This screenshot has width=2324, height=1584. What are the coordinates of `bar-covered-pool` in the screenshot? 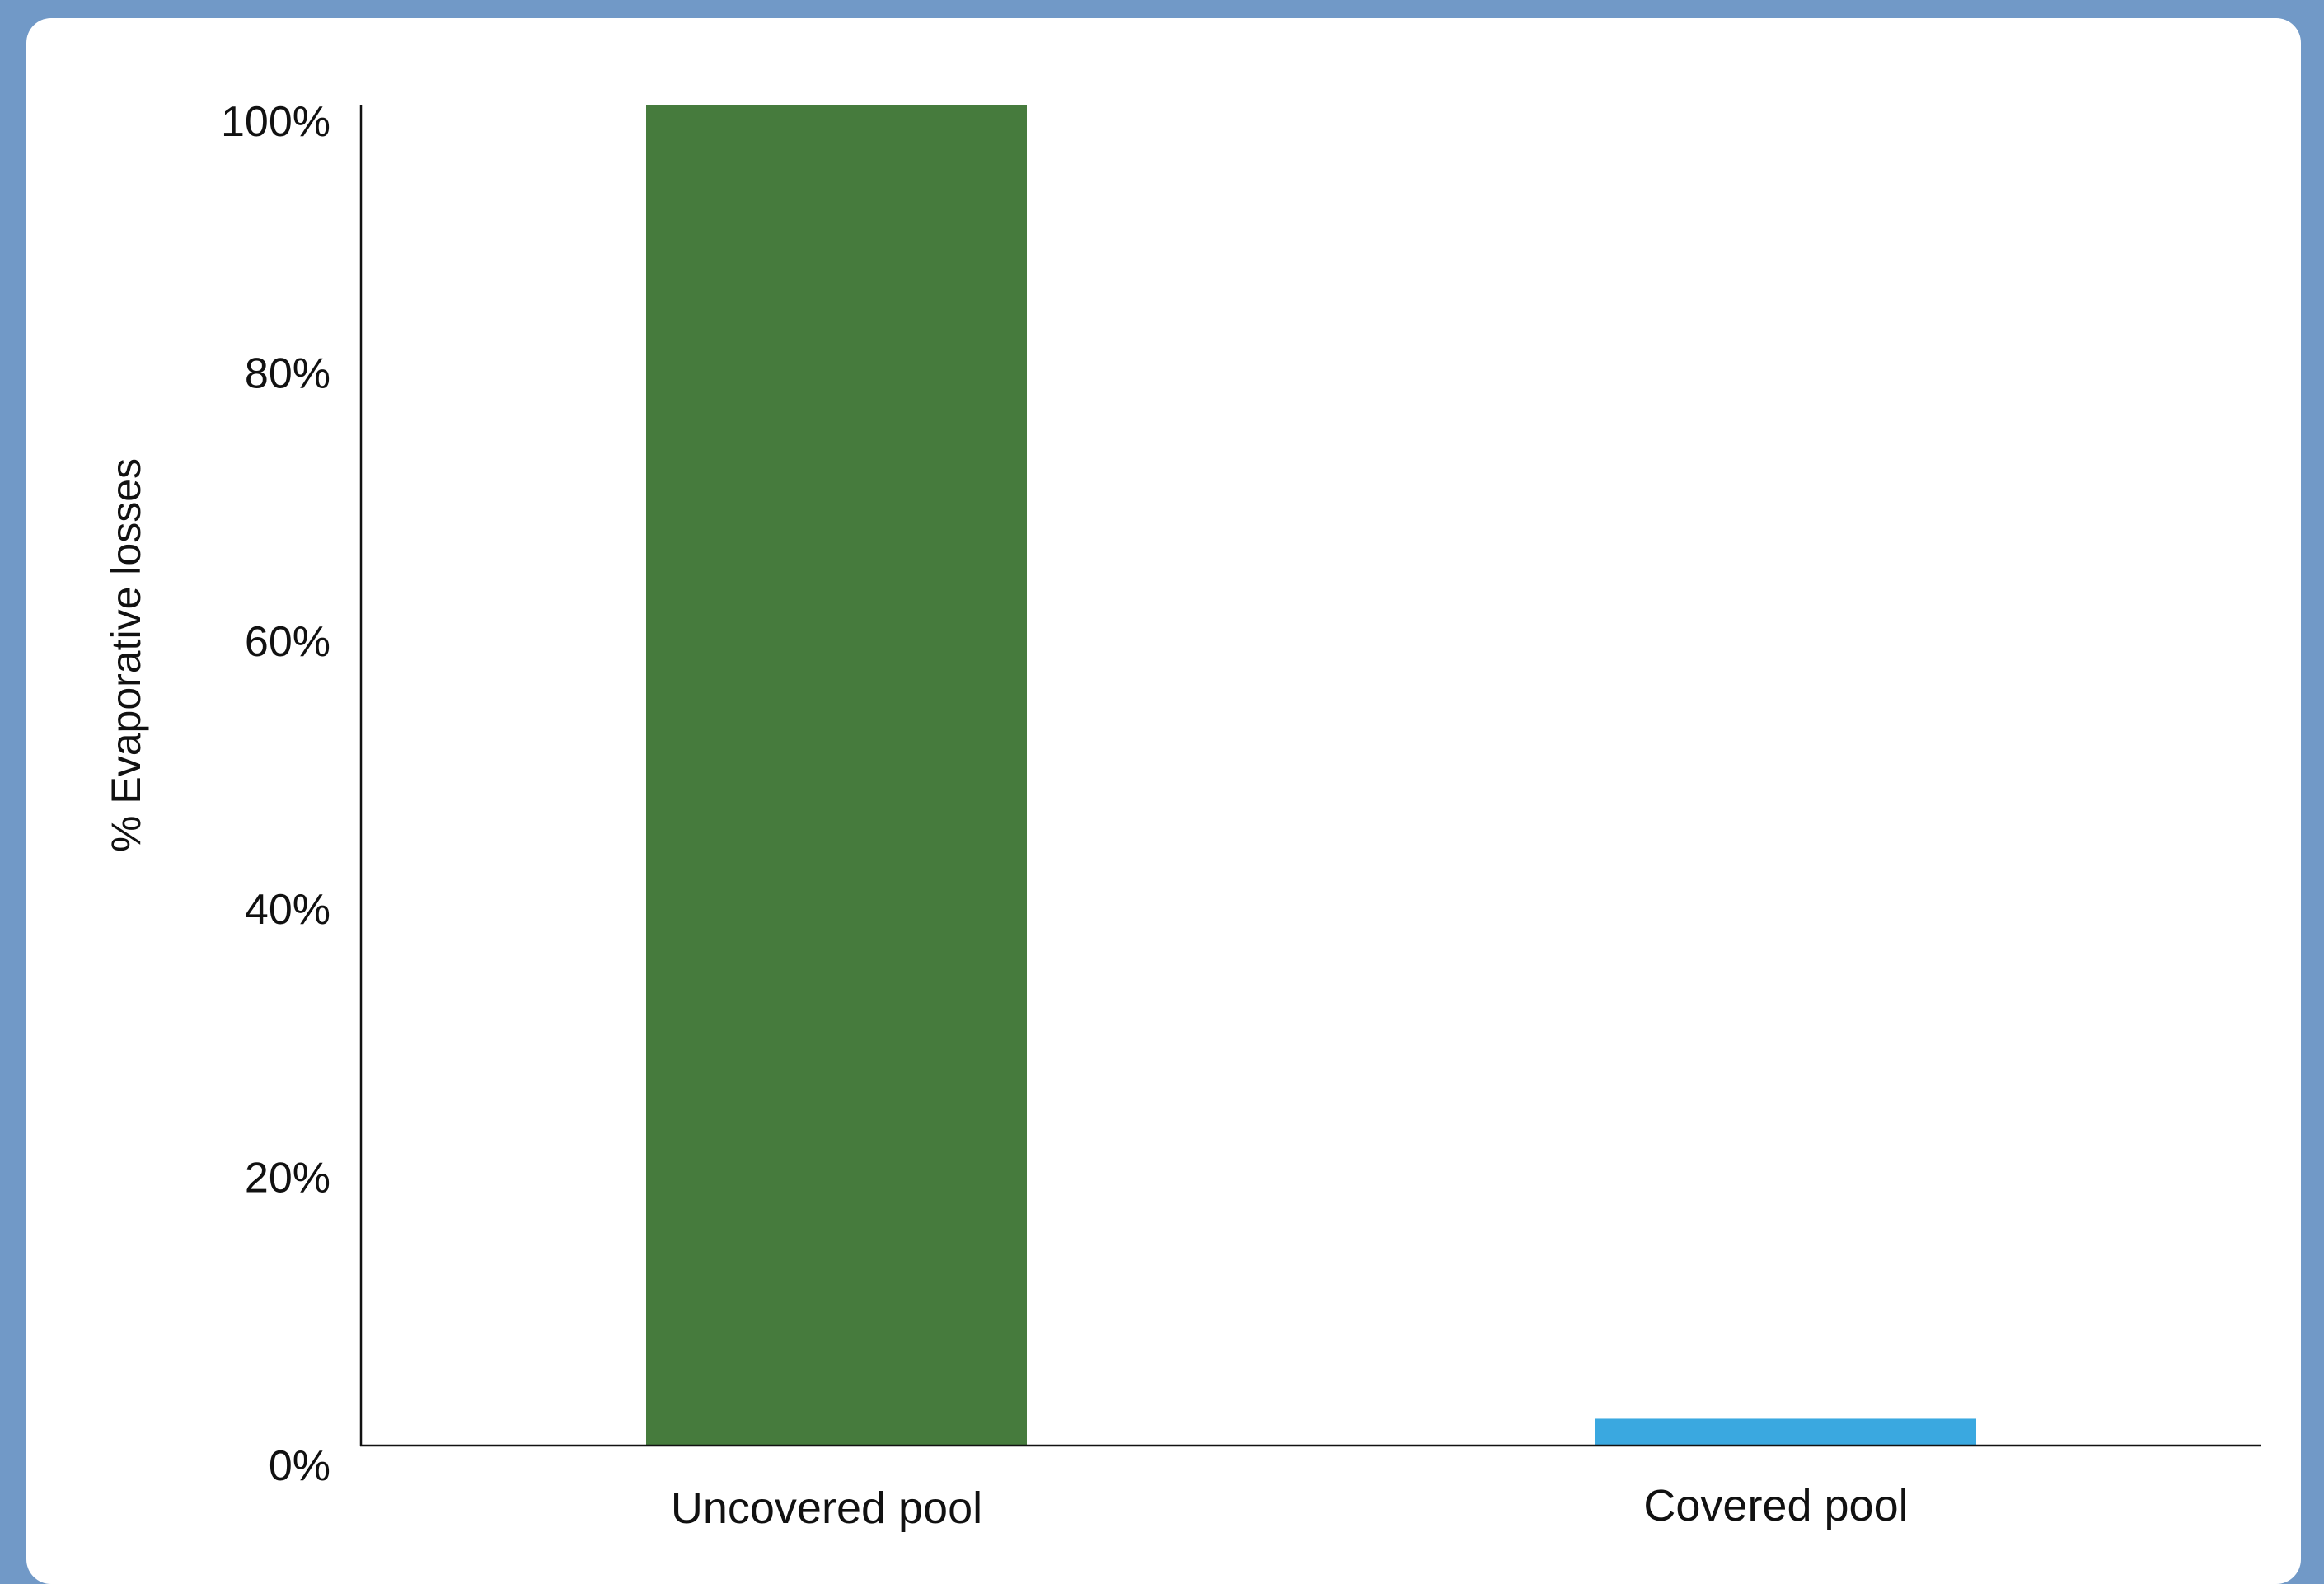 It's located at (1785, 1432).